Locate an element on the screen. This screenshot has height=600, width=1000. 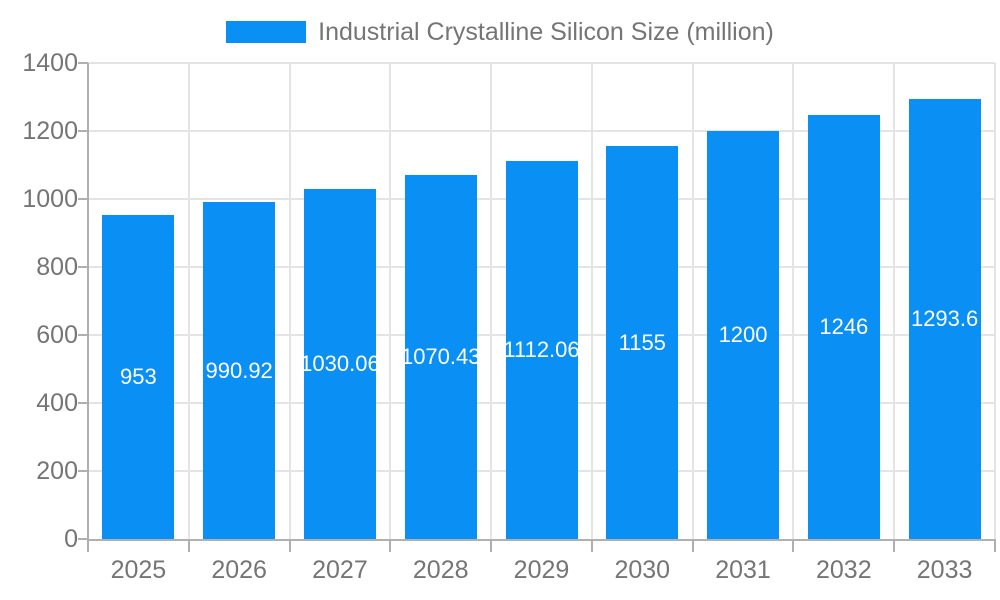
bar-value-label: 1112.06 is located at coordinates (541, 349).